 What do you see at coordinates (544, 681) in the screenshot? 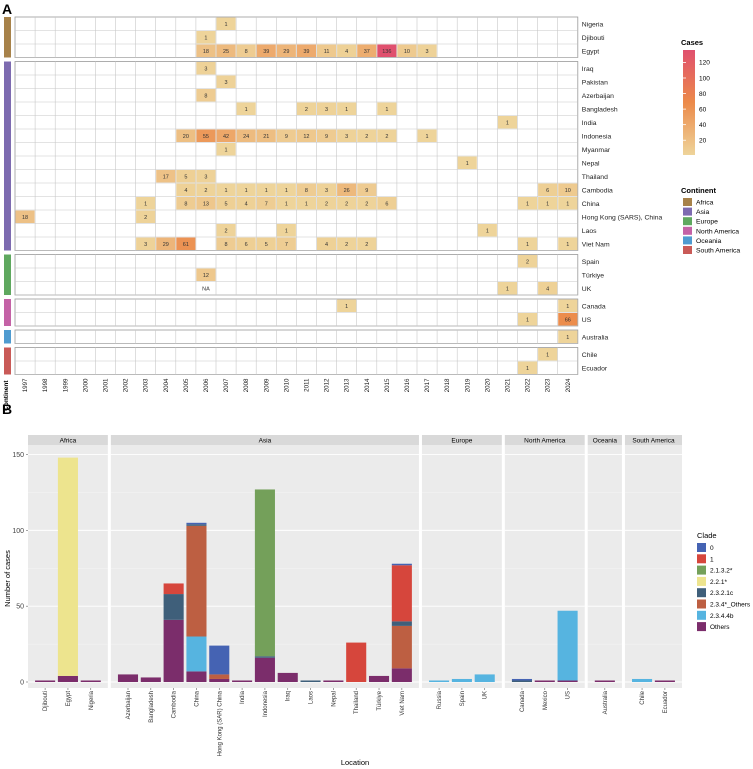
I see `bar-segment-mexico-others` at bounding box center [544, 681].